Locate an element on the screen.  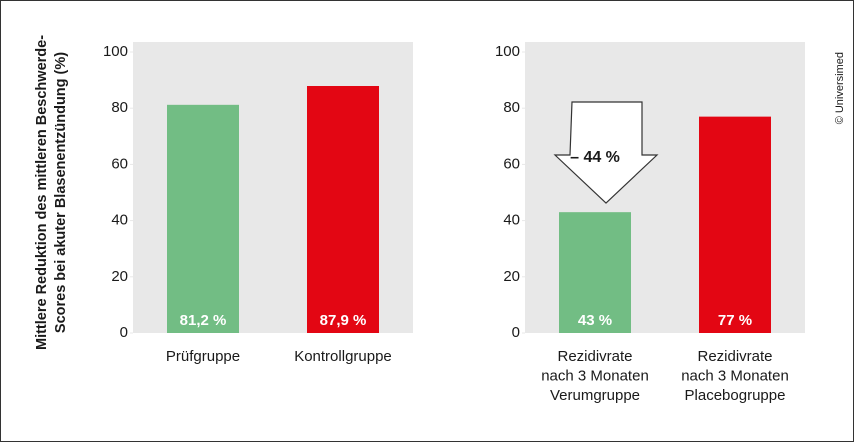
x-tick-label: Kontrollgruppe is located at coordinates (343, 356).